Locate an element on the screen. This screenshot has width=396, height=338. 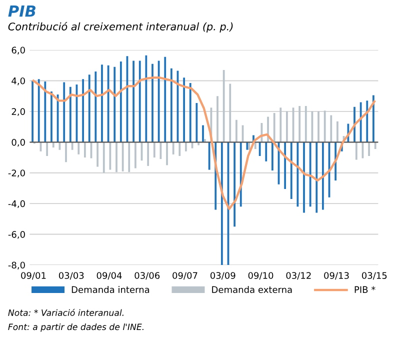
x-tick-label: 03/03 is located at coordinates (71, 276).